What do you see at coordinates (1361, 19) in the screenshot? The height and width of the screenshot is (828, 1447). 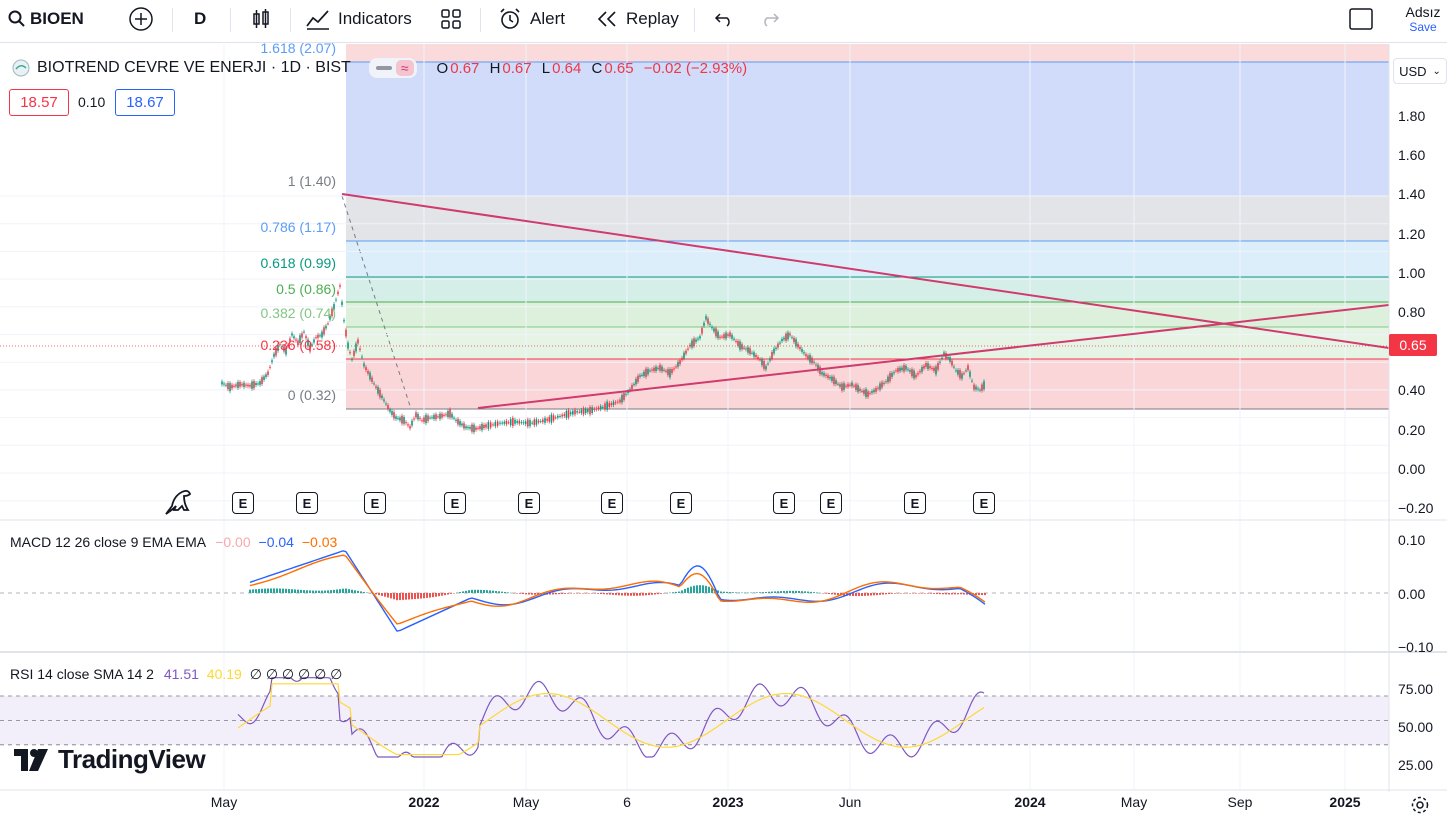 I see `fullscreen-button` at bounding box center [1361, 19].